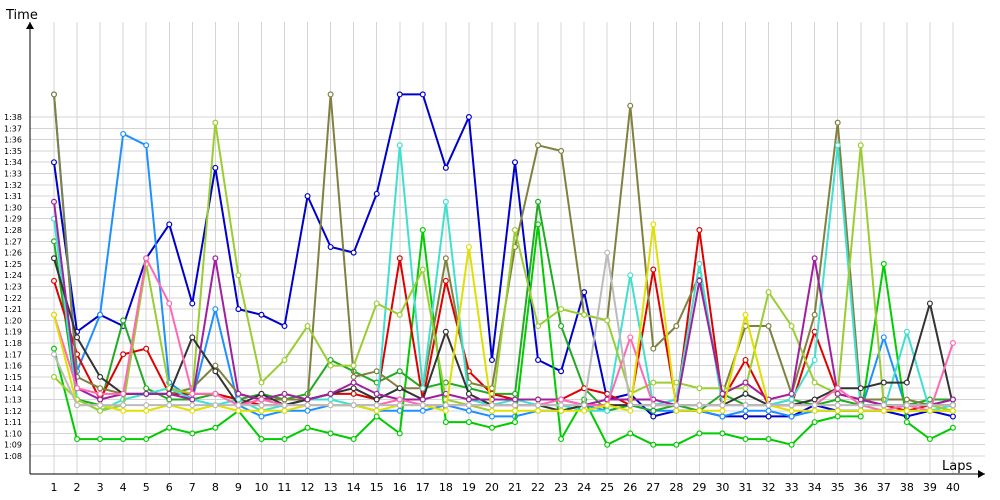 The height and width of the screenshot is (500, 1000). What do you see at coordinates (815, 487) in the screenshot?
I see `x-tick-label: 34` at bounding box center [815, 487].